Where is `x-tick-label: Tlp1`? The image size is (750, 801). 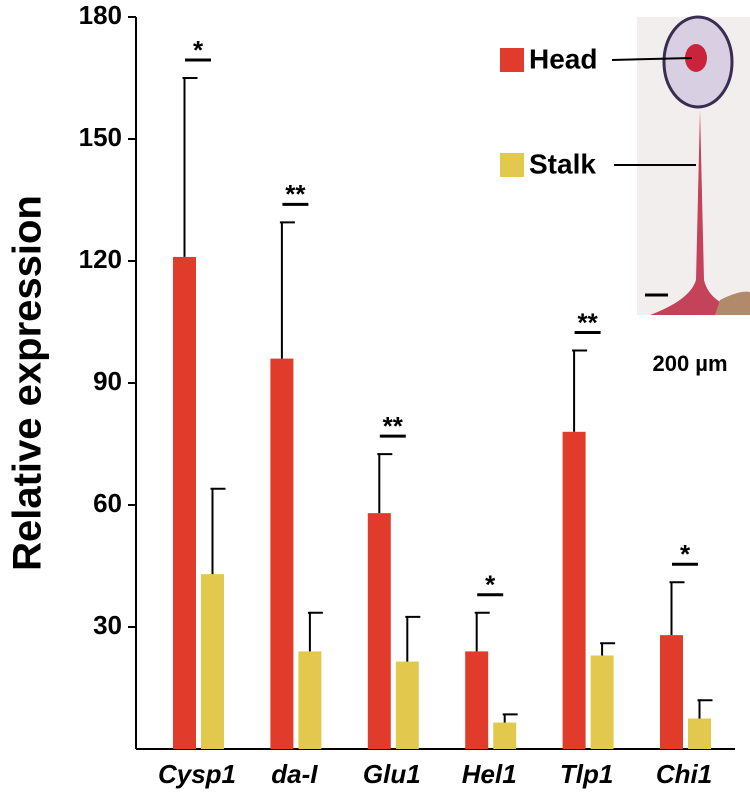
x-tick-label: Tlp1 is located at coordinates (586, 774).